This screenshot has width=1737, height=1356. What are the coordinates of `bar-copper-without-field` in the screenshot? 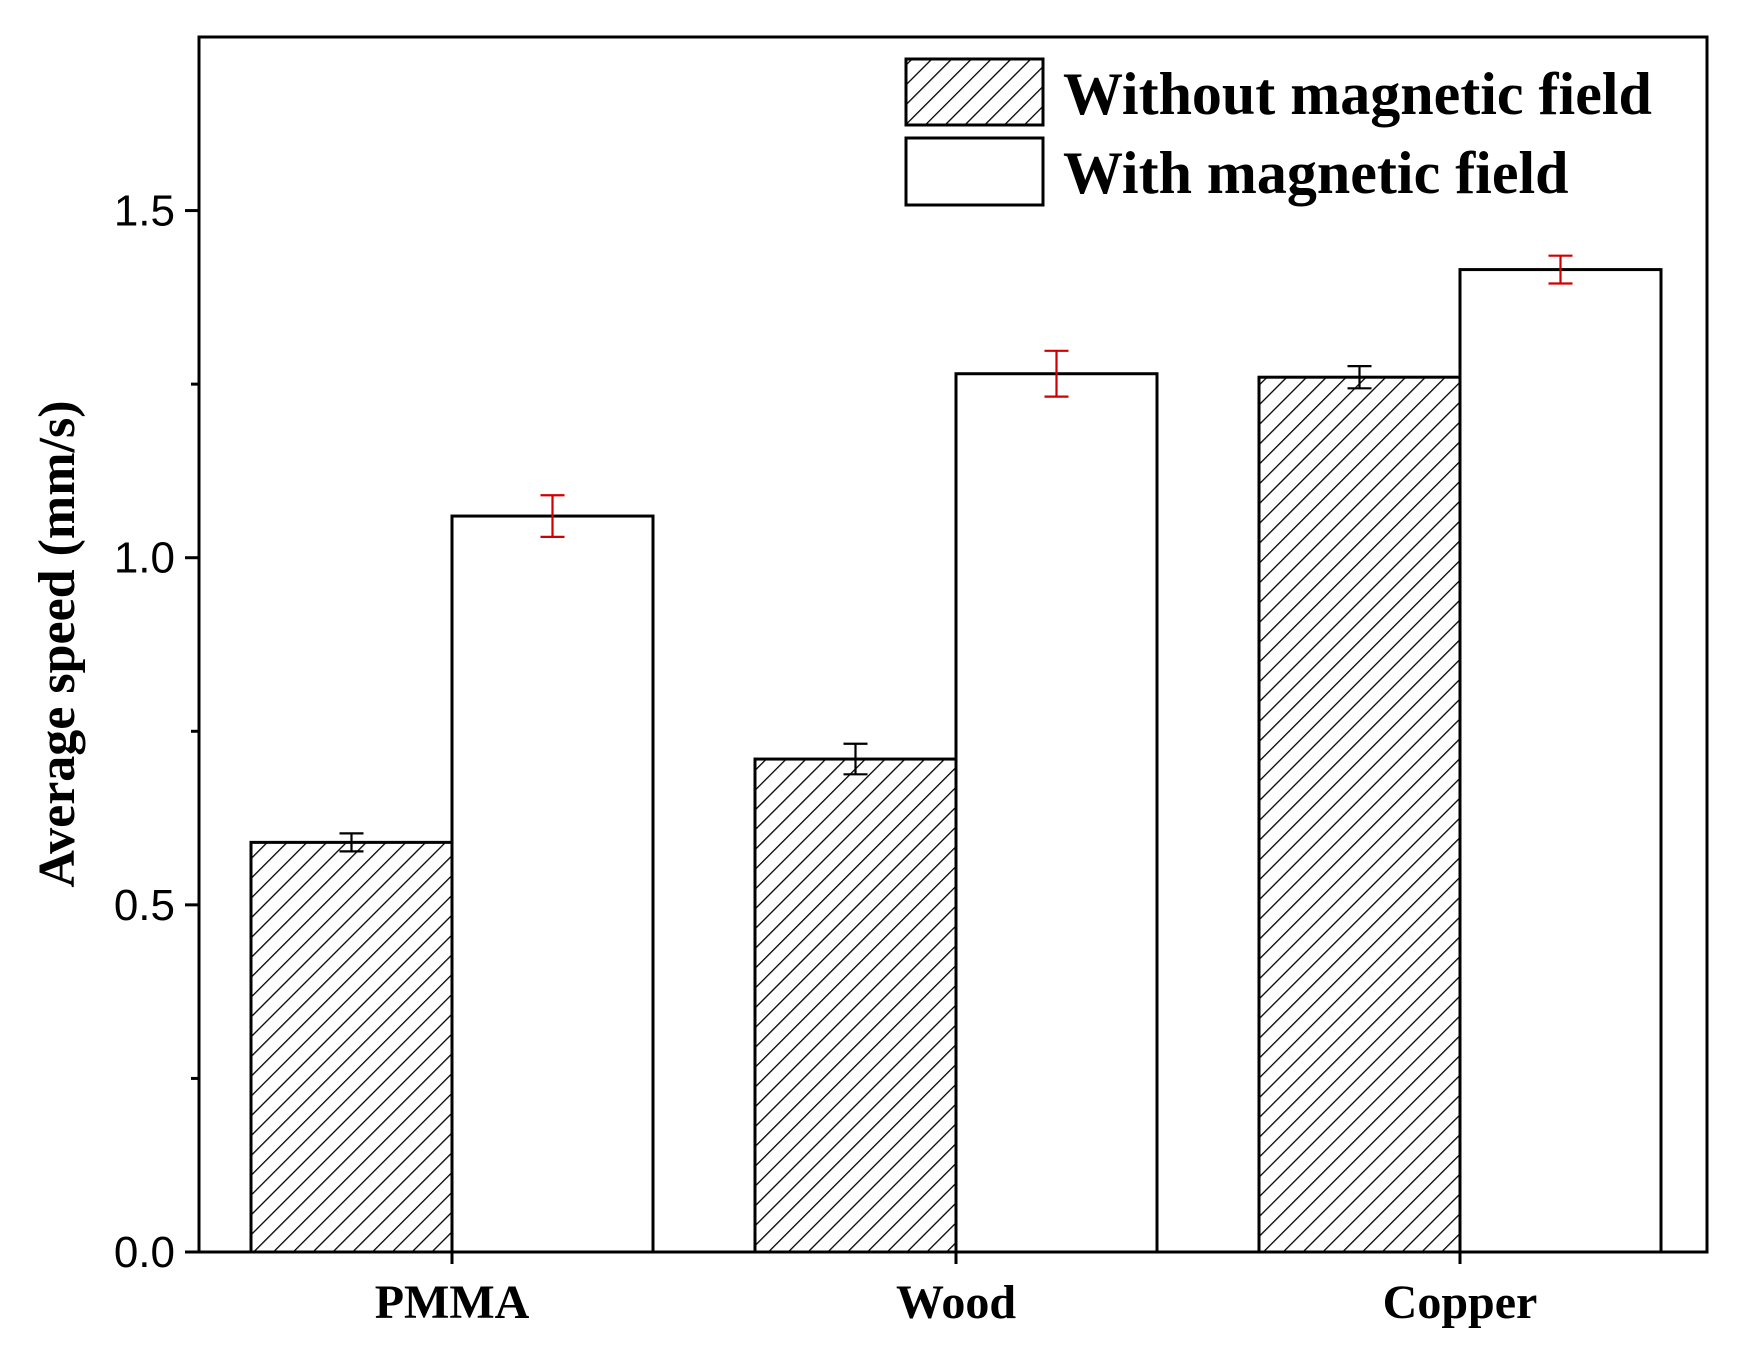 It's located at (1359, 814).